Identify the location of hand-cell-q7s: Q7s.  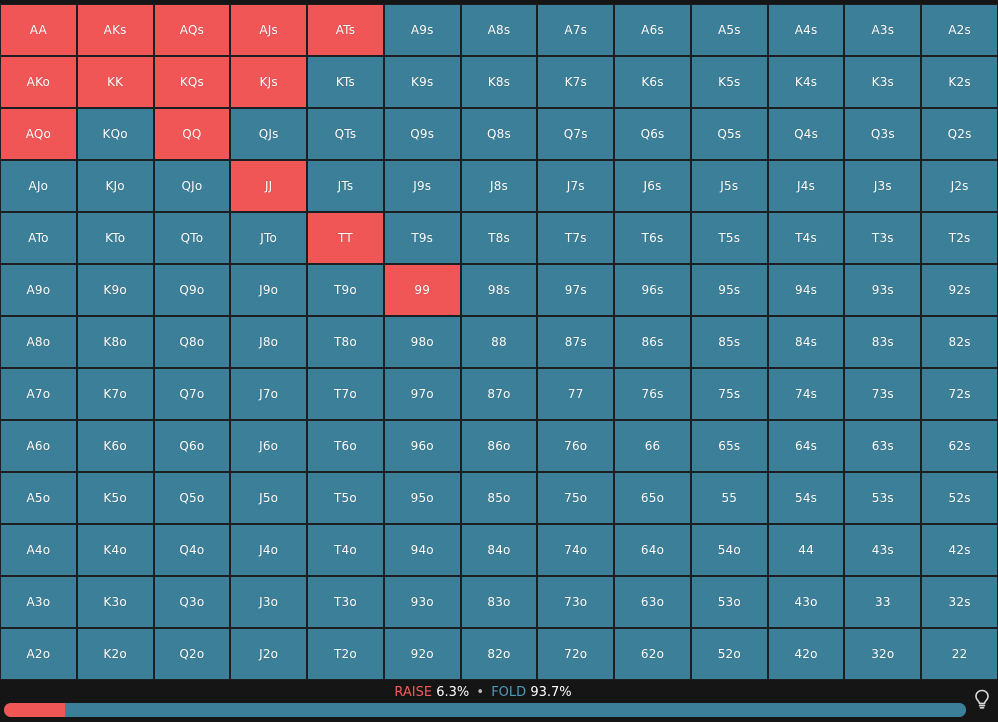
(576, 134).